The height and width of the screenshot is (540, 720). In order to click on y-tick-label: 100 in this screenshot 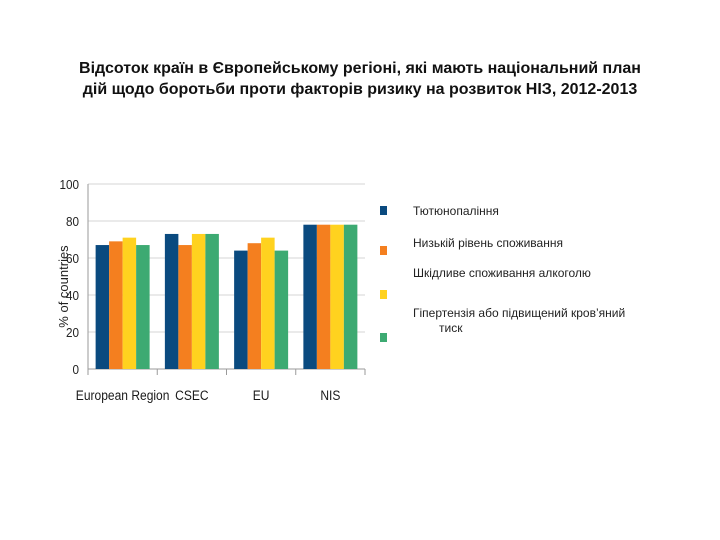, I will do `click(69, 184)`.